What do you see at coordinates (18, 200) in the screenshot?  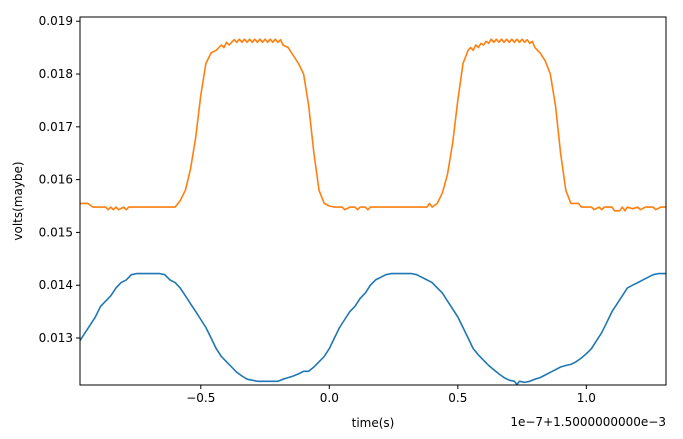 I see `y-axis-label: volts(maybe)` at bounding box center [18, 200].